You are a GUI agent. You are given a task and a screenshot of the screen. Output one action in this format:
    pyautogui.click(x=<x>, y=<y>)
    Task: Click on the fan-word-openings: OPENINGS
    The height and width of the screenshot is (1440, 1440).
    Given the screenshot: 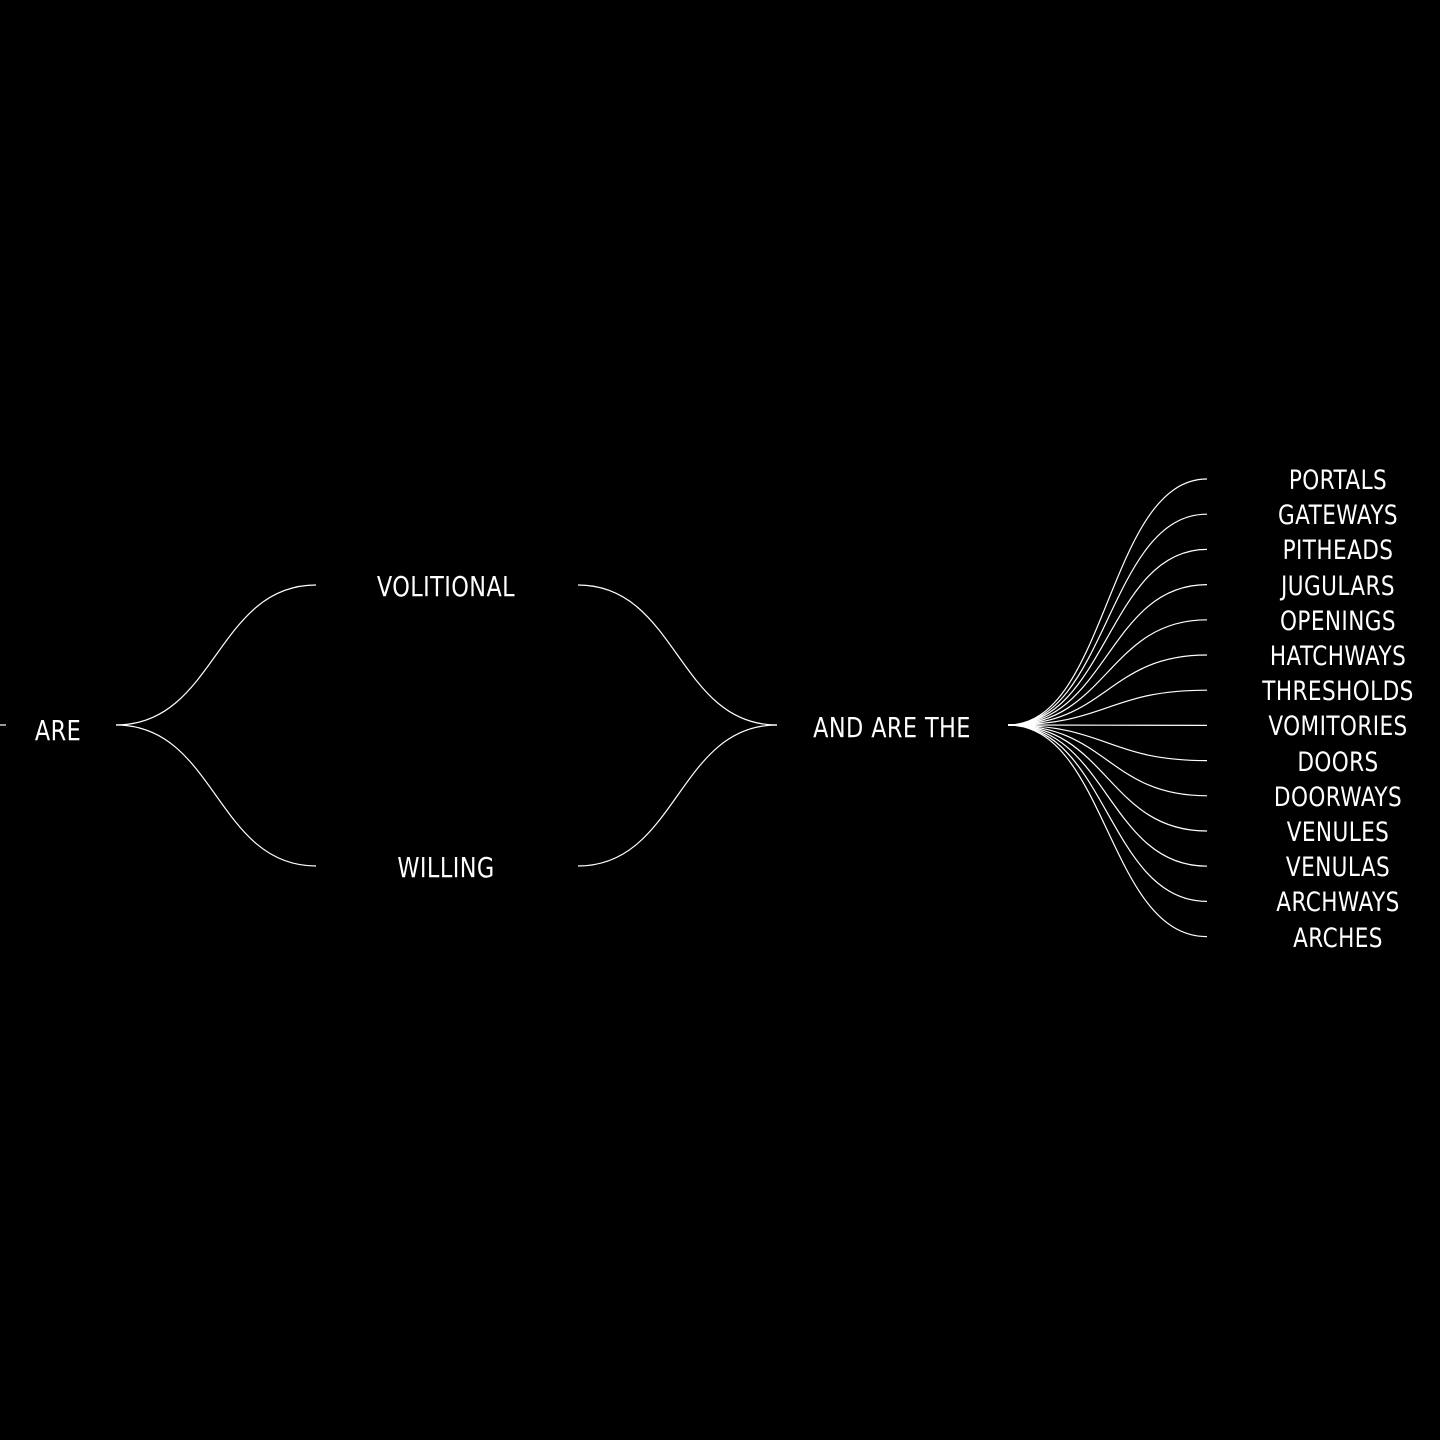 What is the action you would take?
    pyautogui.click(x=1338, y=621)
    